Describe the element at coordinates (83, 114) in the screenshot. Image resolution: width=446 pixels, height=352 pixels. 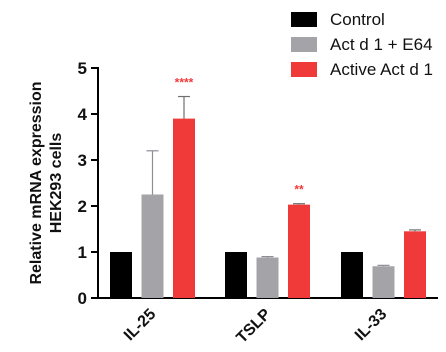
I see `y-tick-label: 4` at that location.